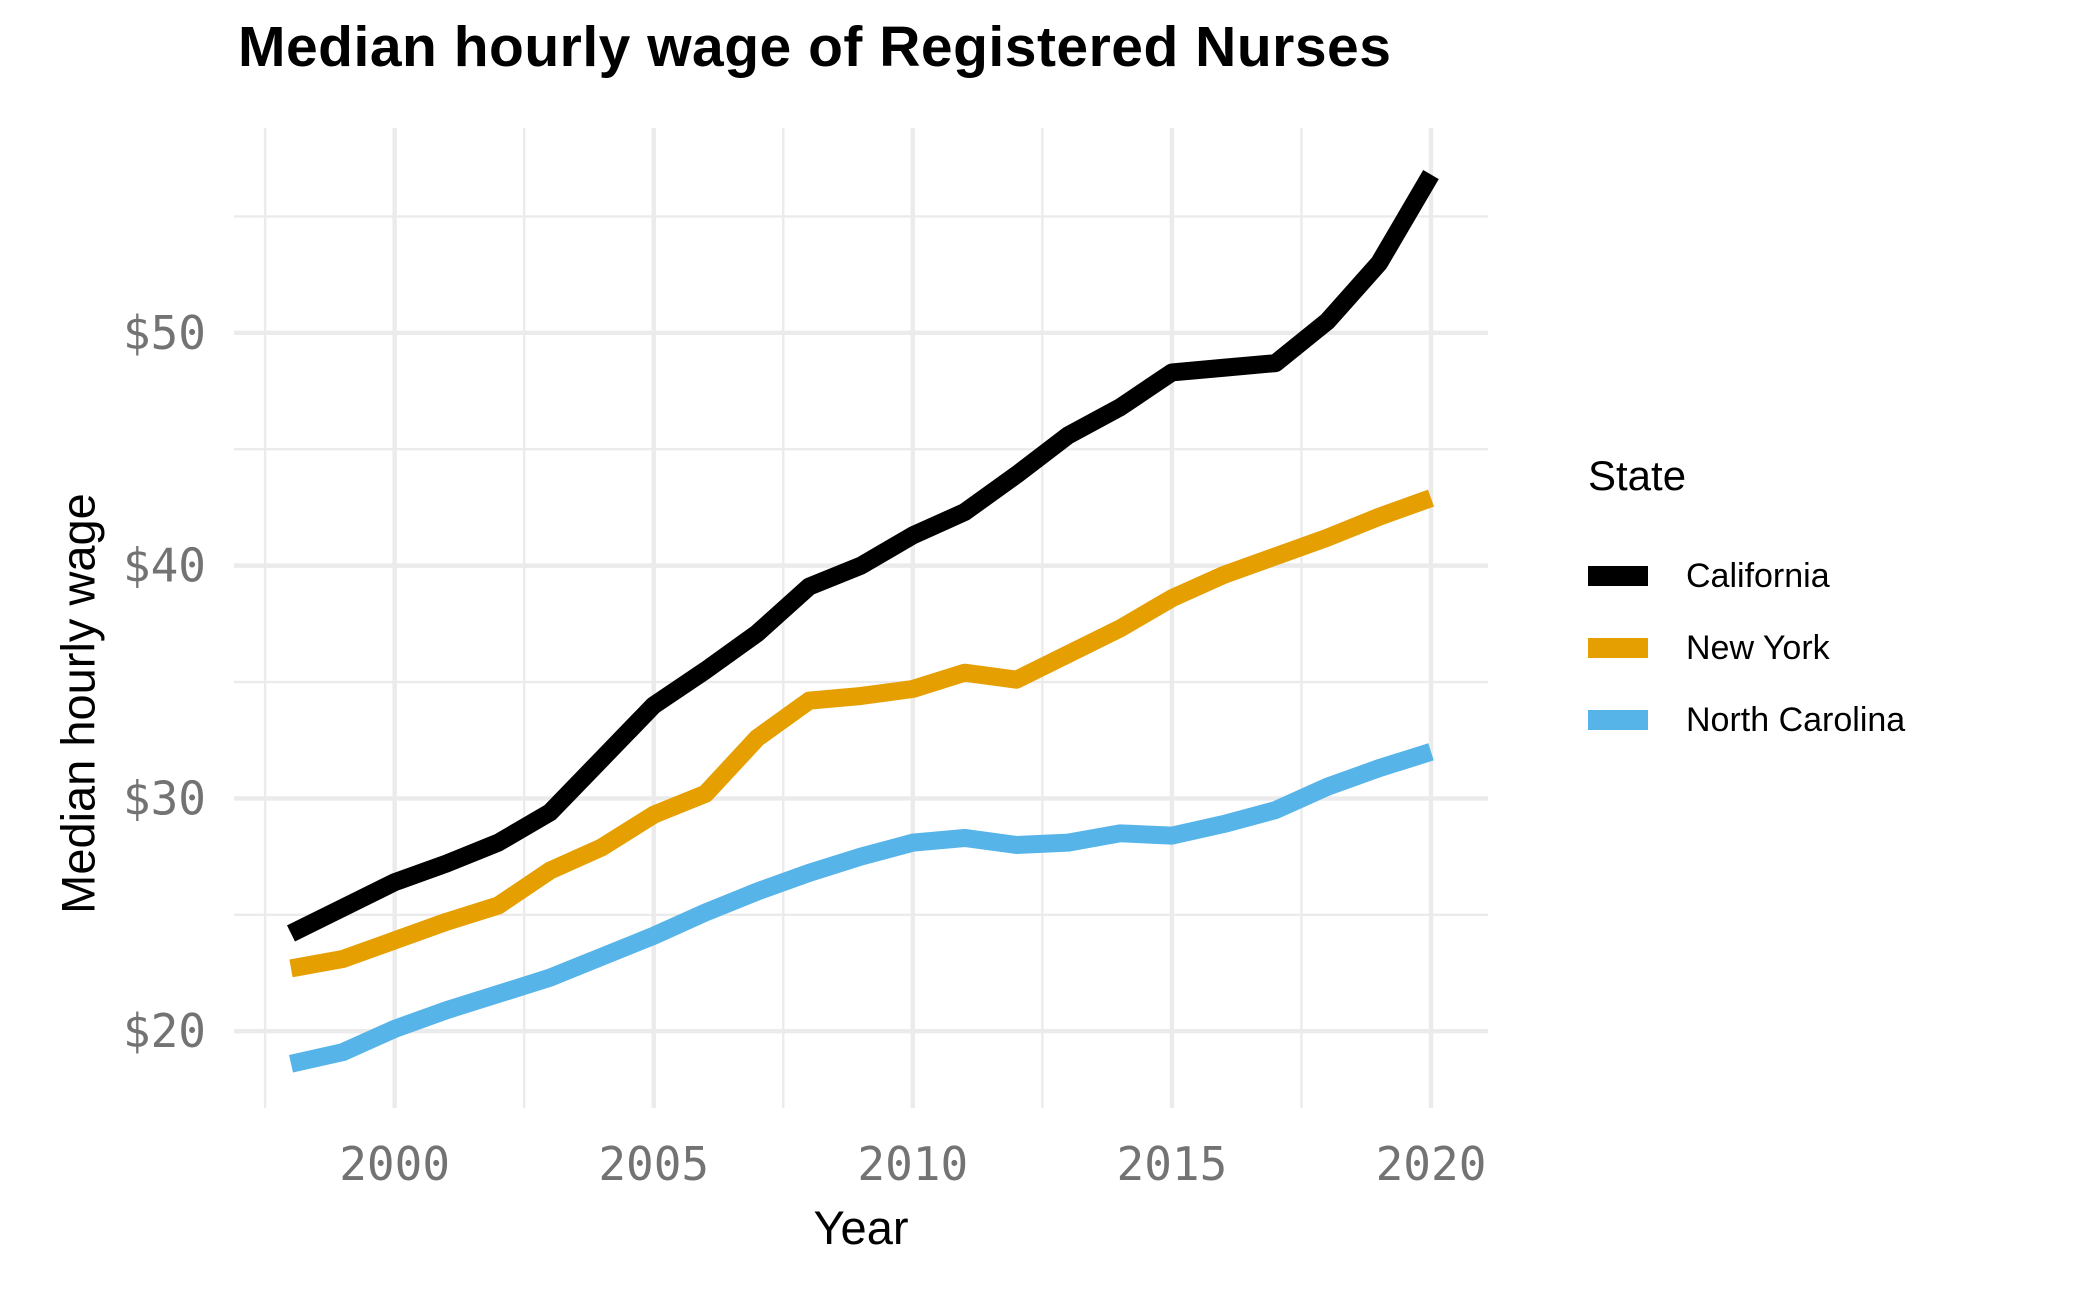 This screenshot has width=2100, height=1297. What do you see at coordinates (861, 1227) in the screenshot?
I see `x-axis-title: Year` at bounding box center [861, 1227].